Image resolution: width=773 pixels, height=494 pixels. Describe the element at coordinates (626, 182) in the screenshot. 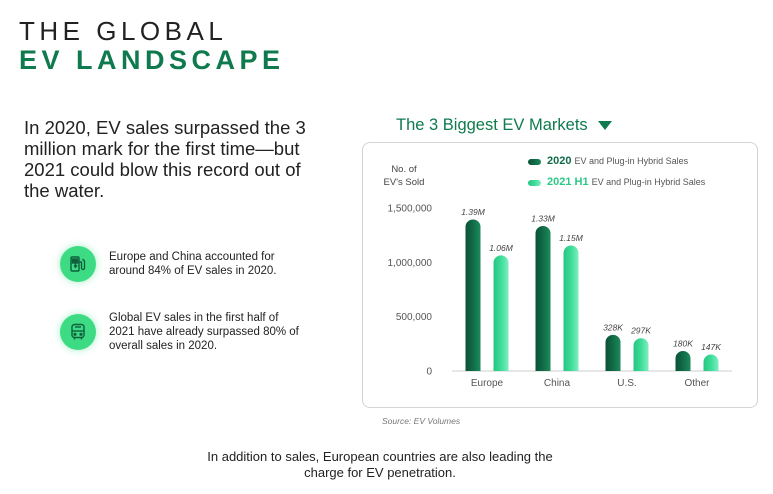

I see `legend-label: 2021 H1 EV and Plug-in Hybrid Sales` at that location.